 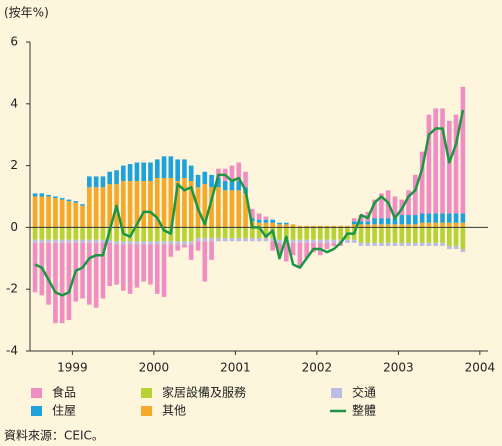 What do you see at coordinates (72, 368) in the screenshot?
I see `x-tick-label: 1999` at bounding box center [72, 368].